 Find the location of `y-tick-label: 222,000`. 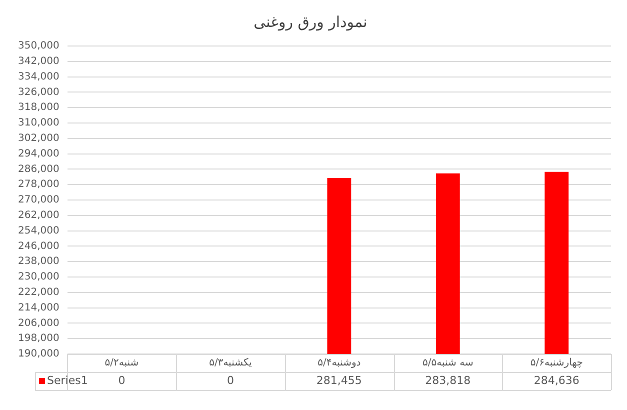

y-tick-label: 222,000 is located at coordinates (39, 292).